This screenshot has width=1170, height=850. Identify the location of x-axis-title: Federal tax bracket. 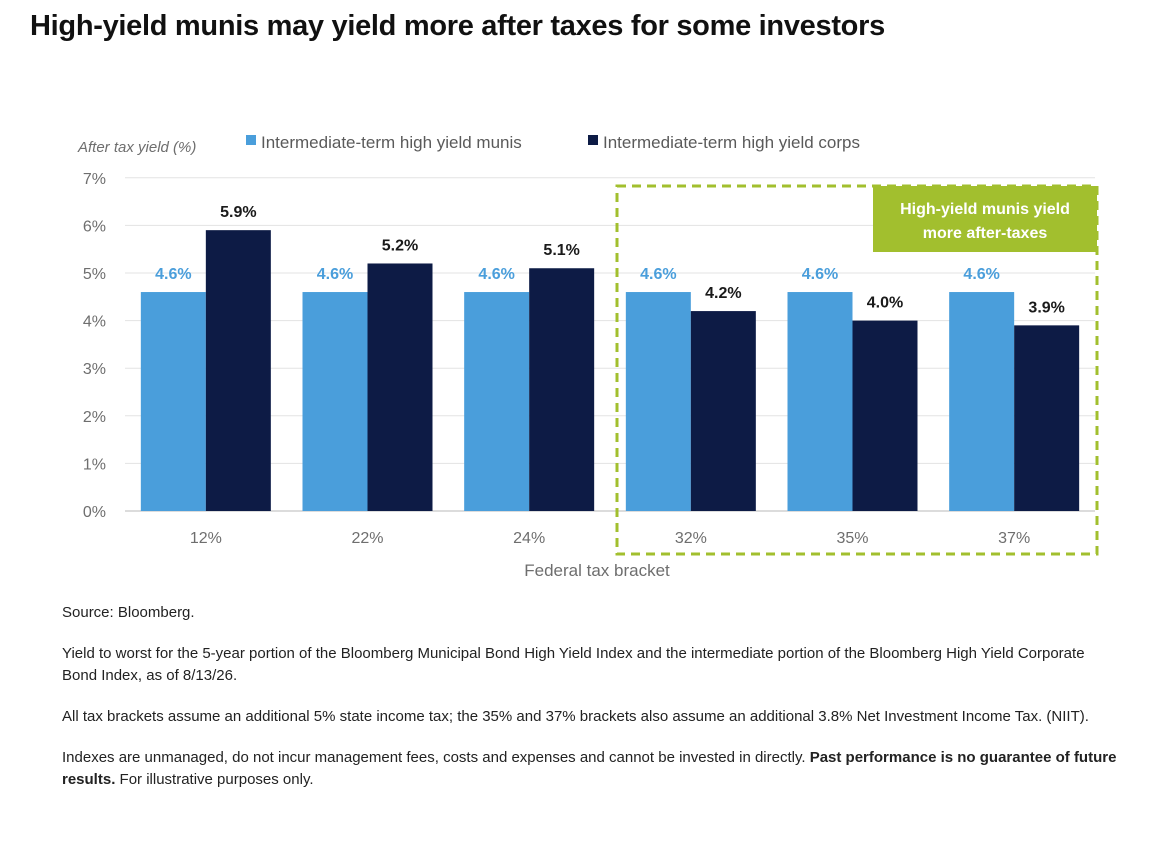
(597, 570).